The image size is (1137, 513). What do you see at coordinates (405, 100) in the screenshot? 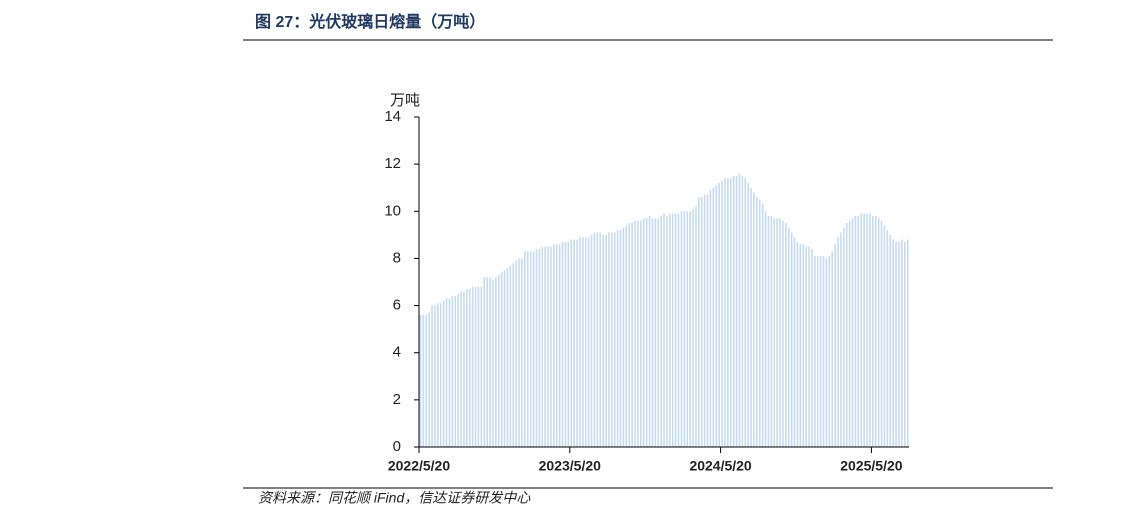
I see `y-axis-label: 万吨` at bounding box center [405, 100].